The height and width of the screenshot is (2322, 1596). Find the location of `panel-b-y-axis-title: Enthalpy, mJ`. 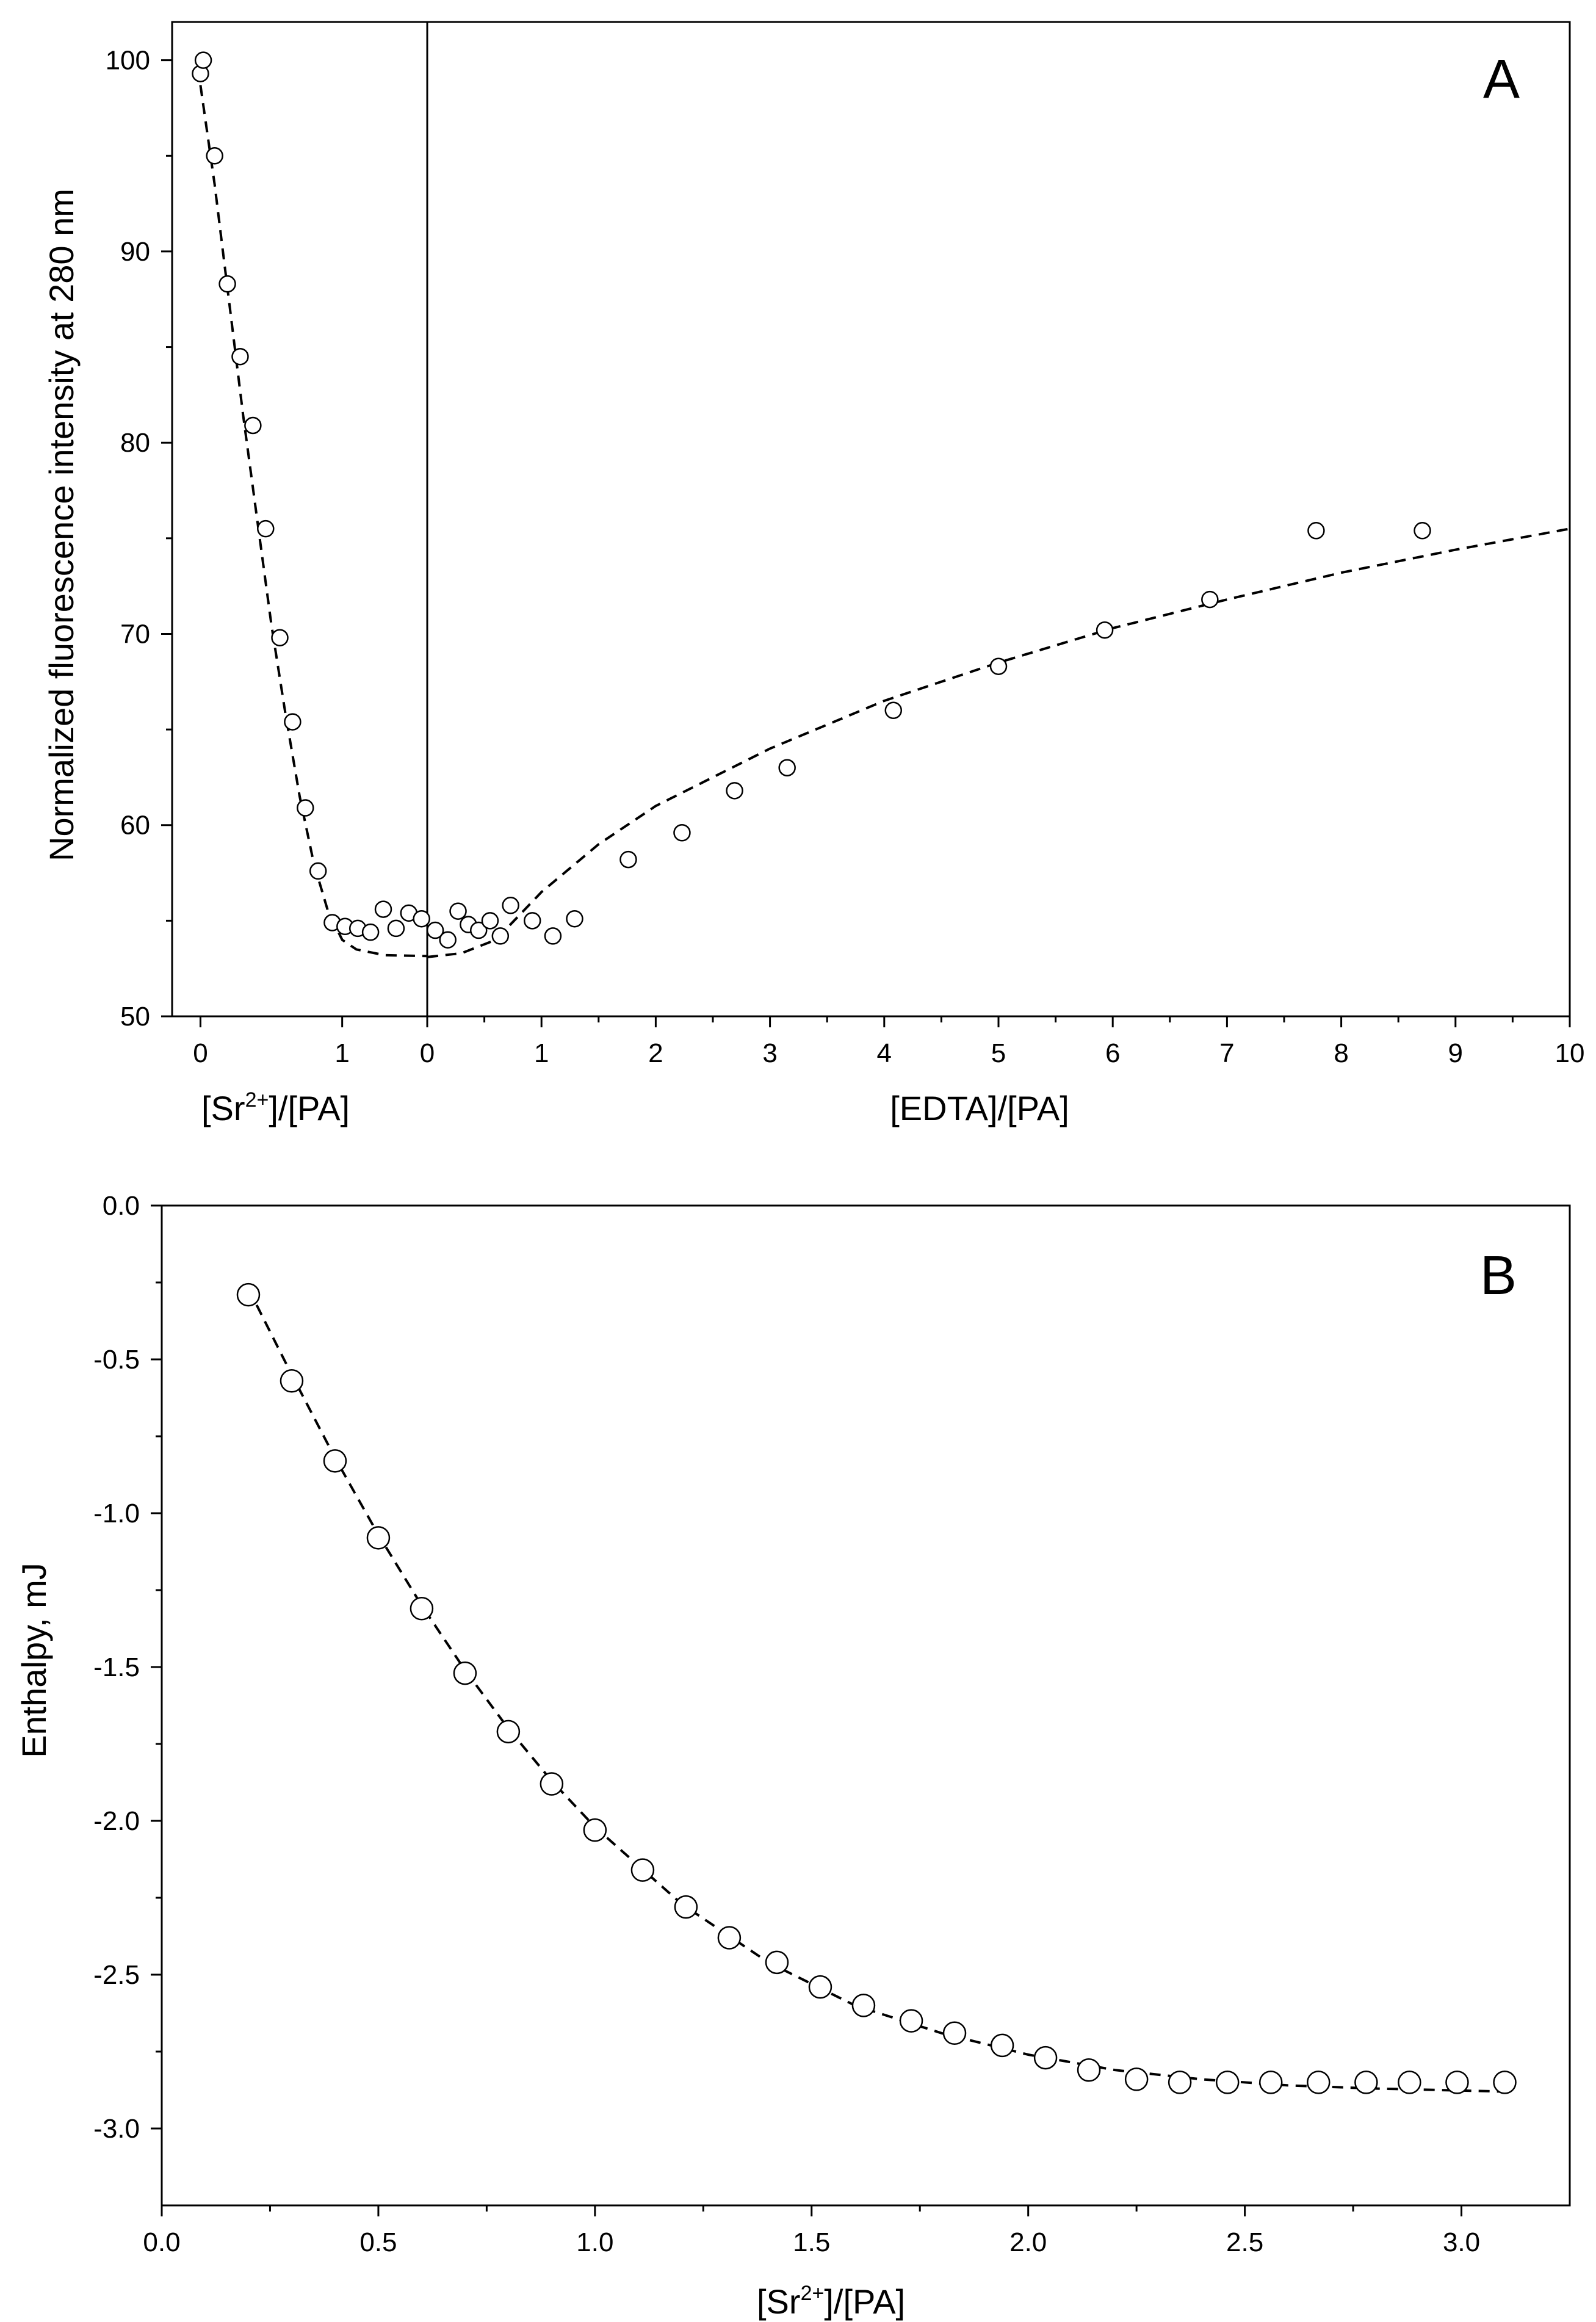

panel-b-y-axis-title: Enthalpy, mJ is located at coordinates (34, 1660).